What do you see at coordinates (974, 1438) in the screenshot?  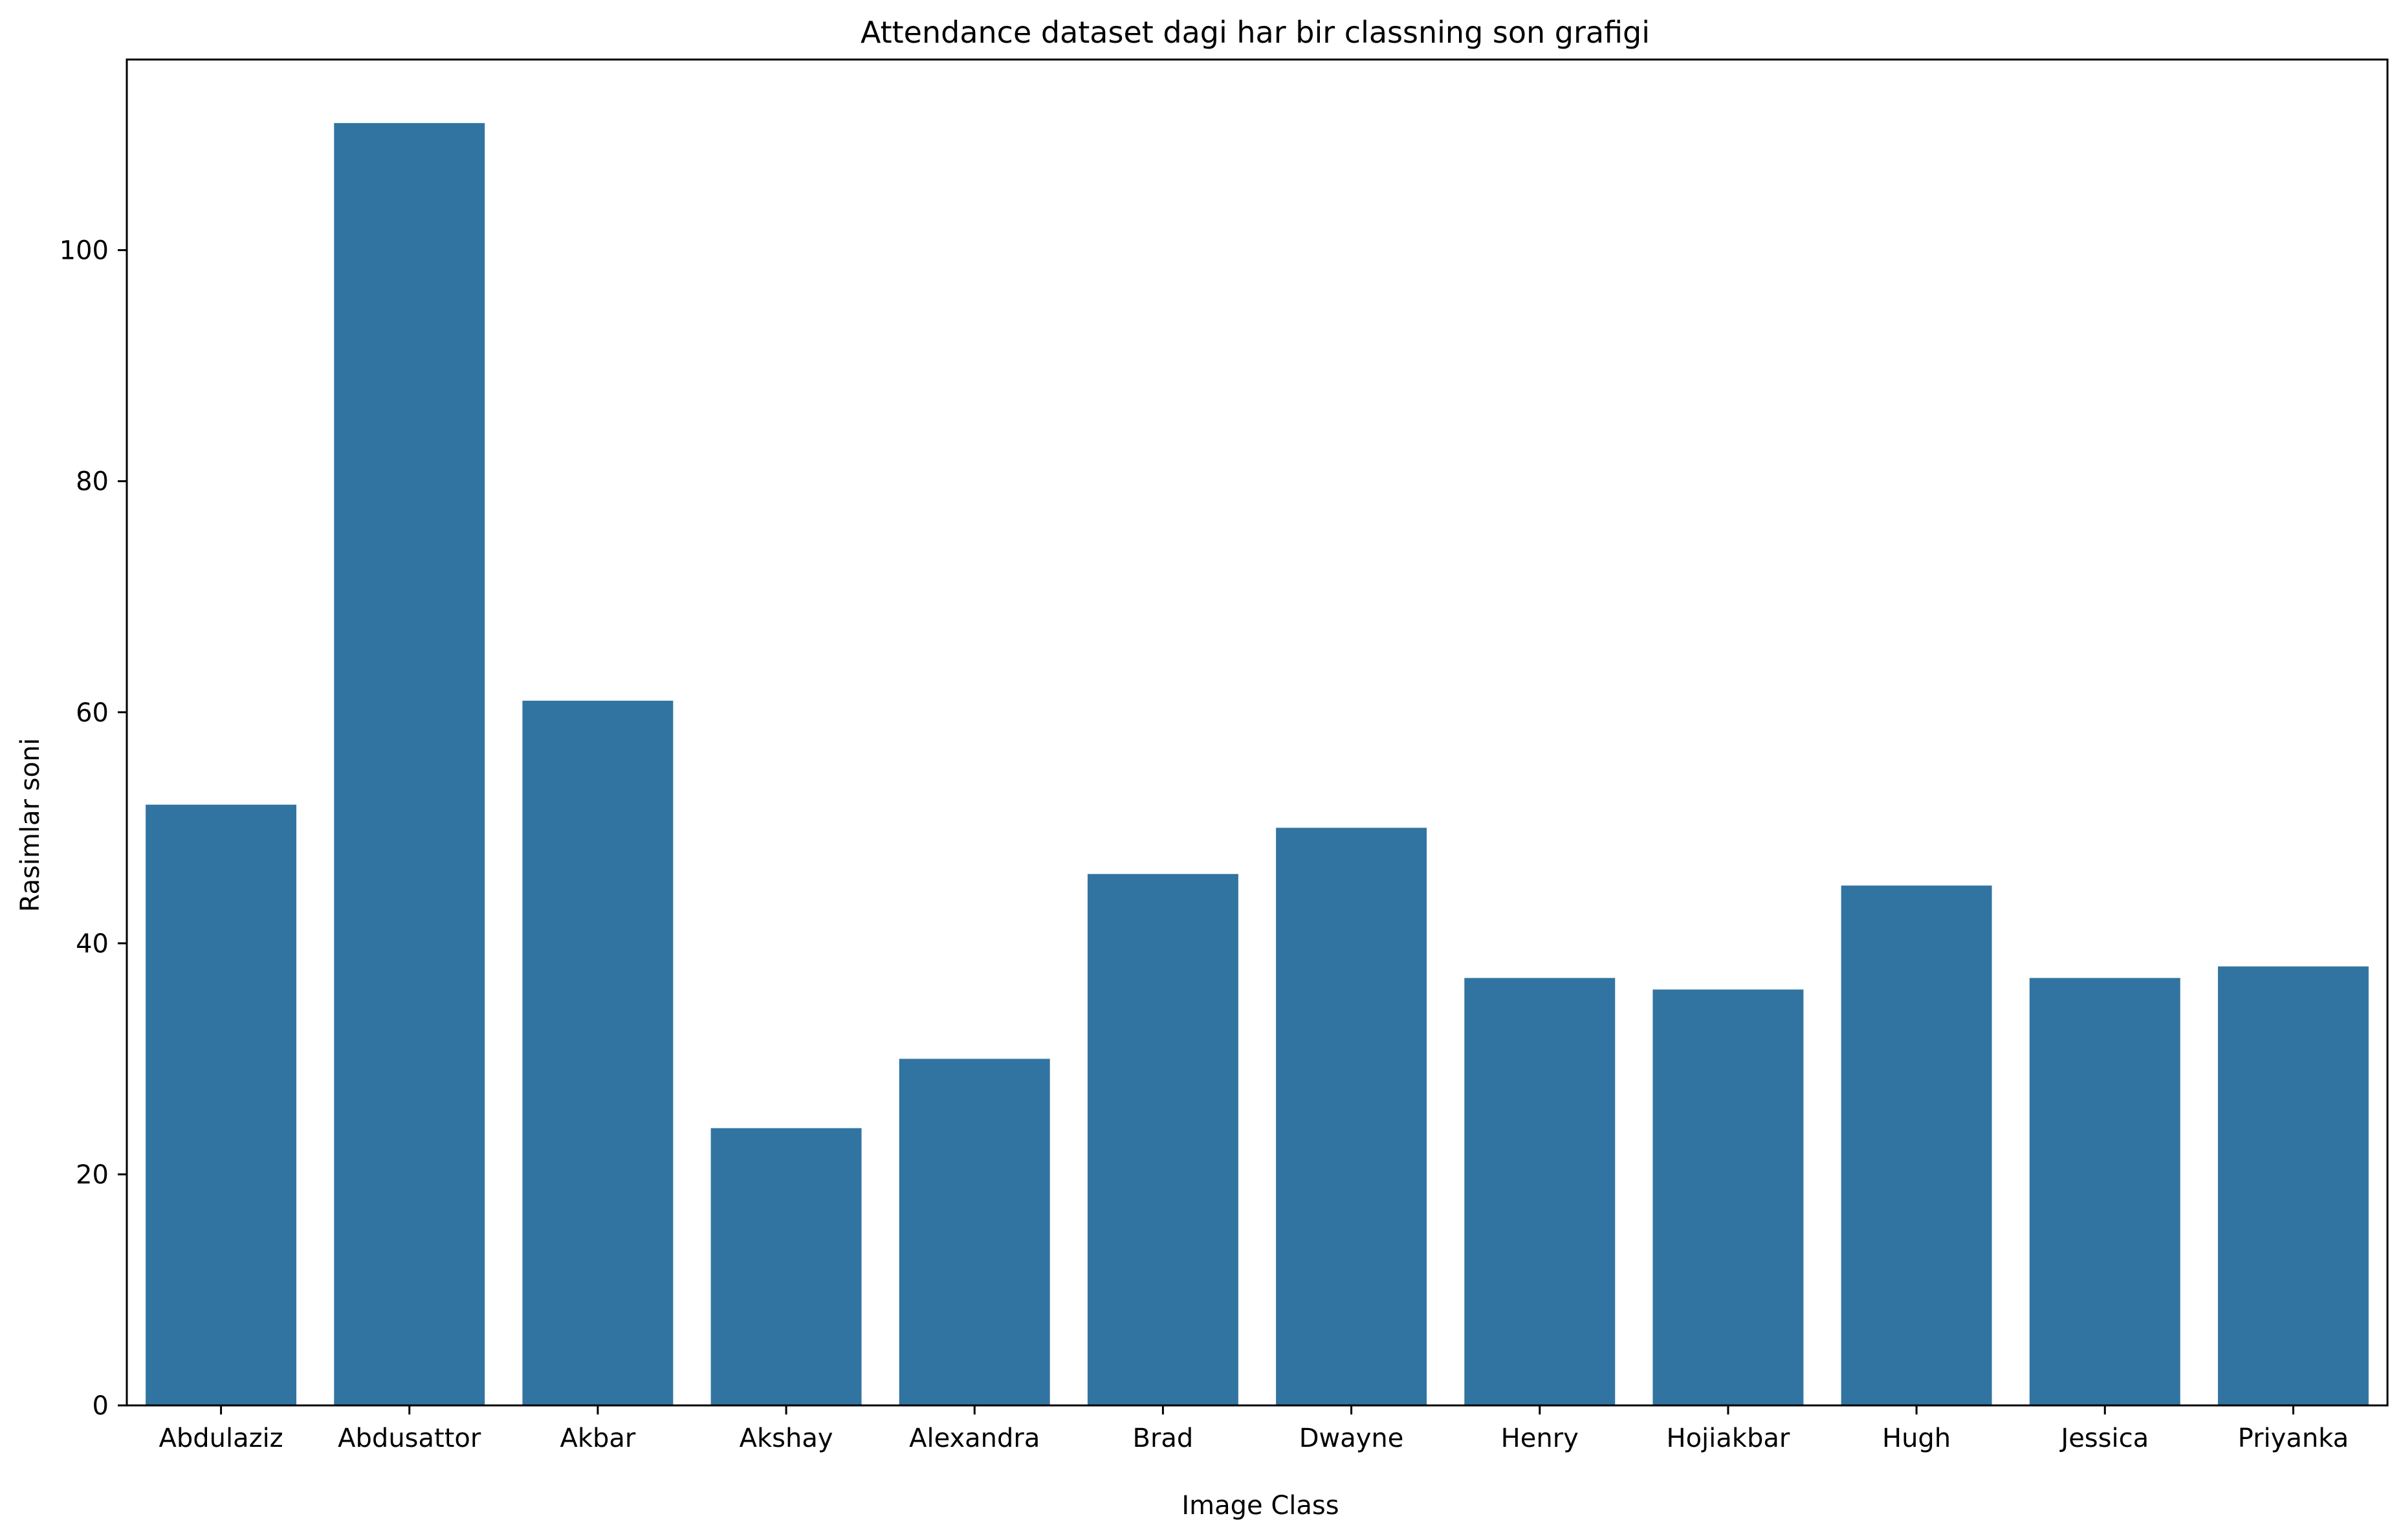 I see `x-tick-label: Alexandra` at bounding box center [974, 1438].